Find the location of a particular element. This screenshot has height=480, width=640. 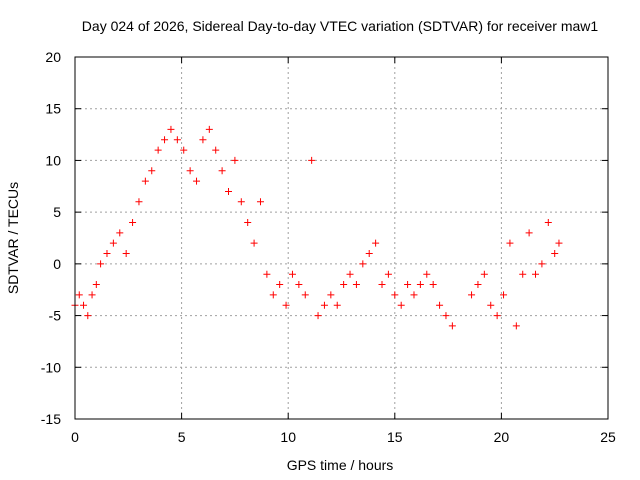

y-tick-label: 10 is located at coordinates (53, 160).